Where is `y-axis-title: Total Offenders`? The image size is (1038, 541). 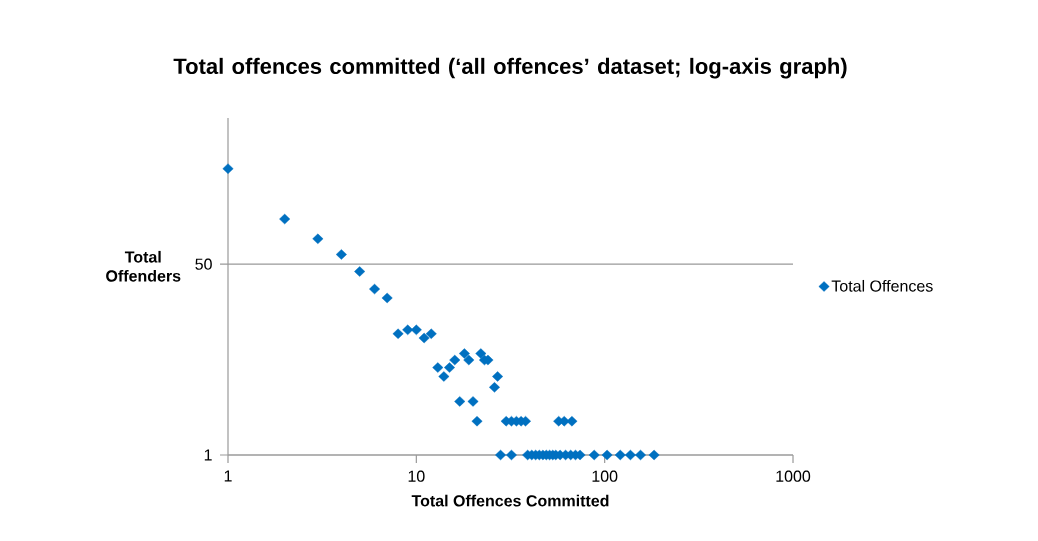
y-axis-title: Total Offenders is located at coordinates (143, 266).